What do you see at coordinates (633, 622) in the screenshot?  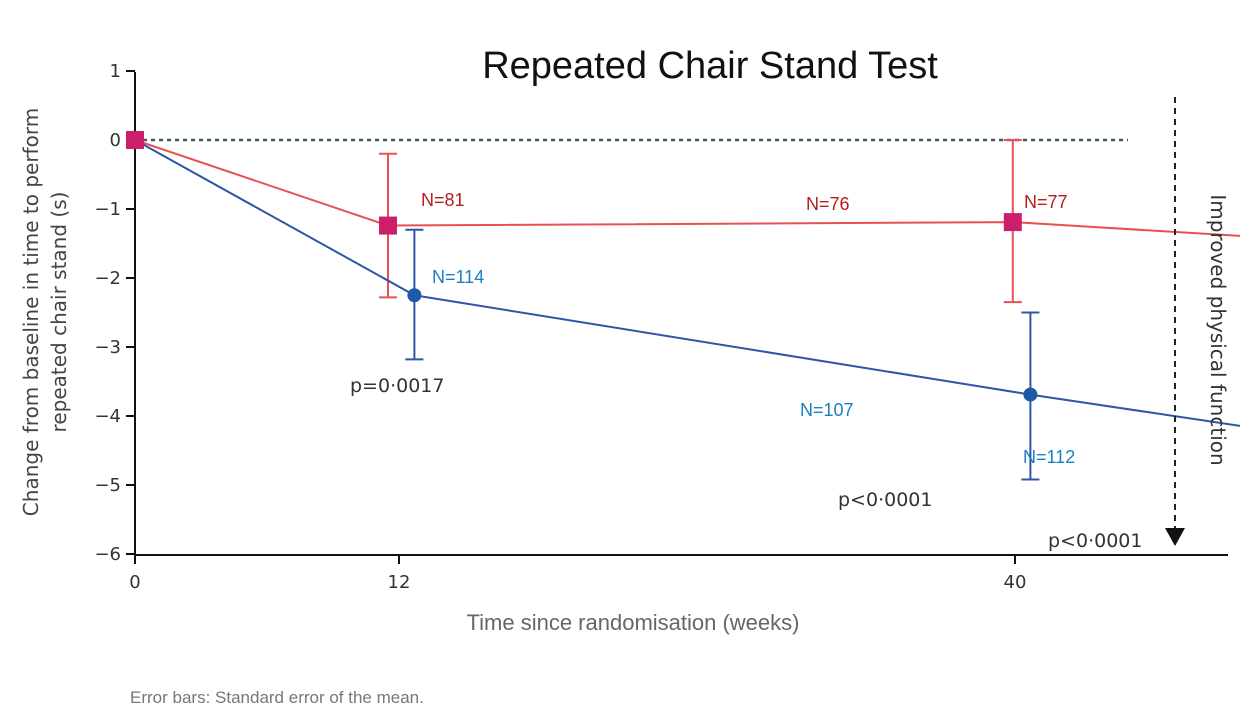 I see `x-axis-label: Time since randomisation (weeks)` at bounding box center [633, 622].